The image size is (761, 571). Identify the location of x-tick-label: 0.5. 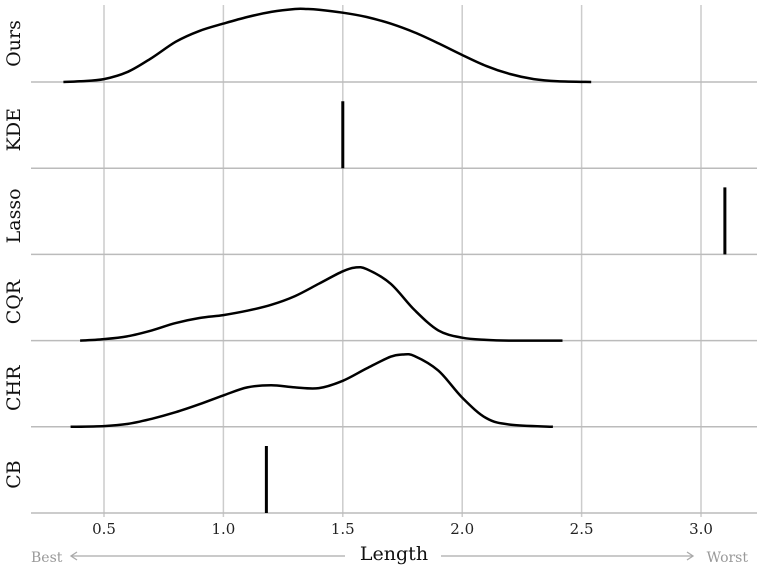
(104, 529).